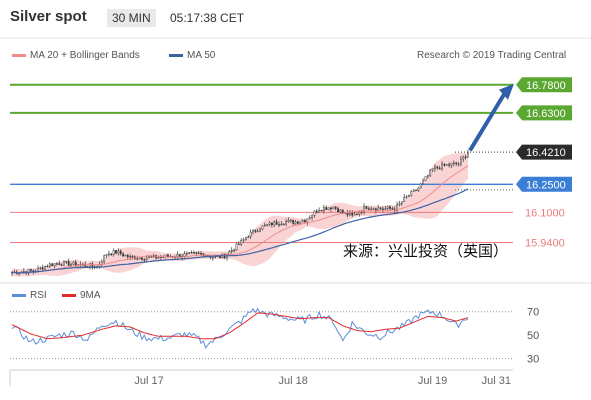 The width and height of the screenshot is (591, 400). Describe the element at coordinates (19, 55) in the screenshot. I see `ma20-swatch` at that location.